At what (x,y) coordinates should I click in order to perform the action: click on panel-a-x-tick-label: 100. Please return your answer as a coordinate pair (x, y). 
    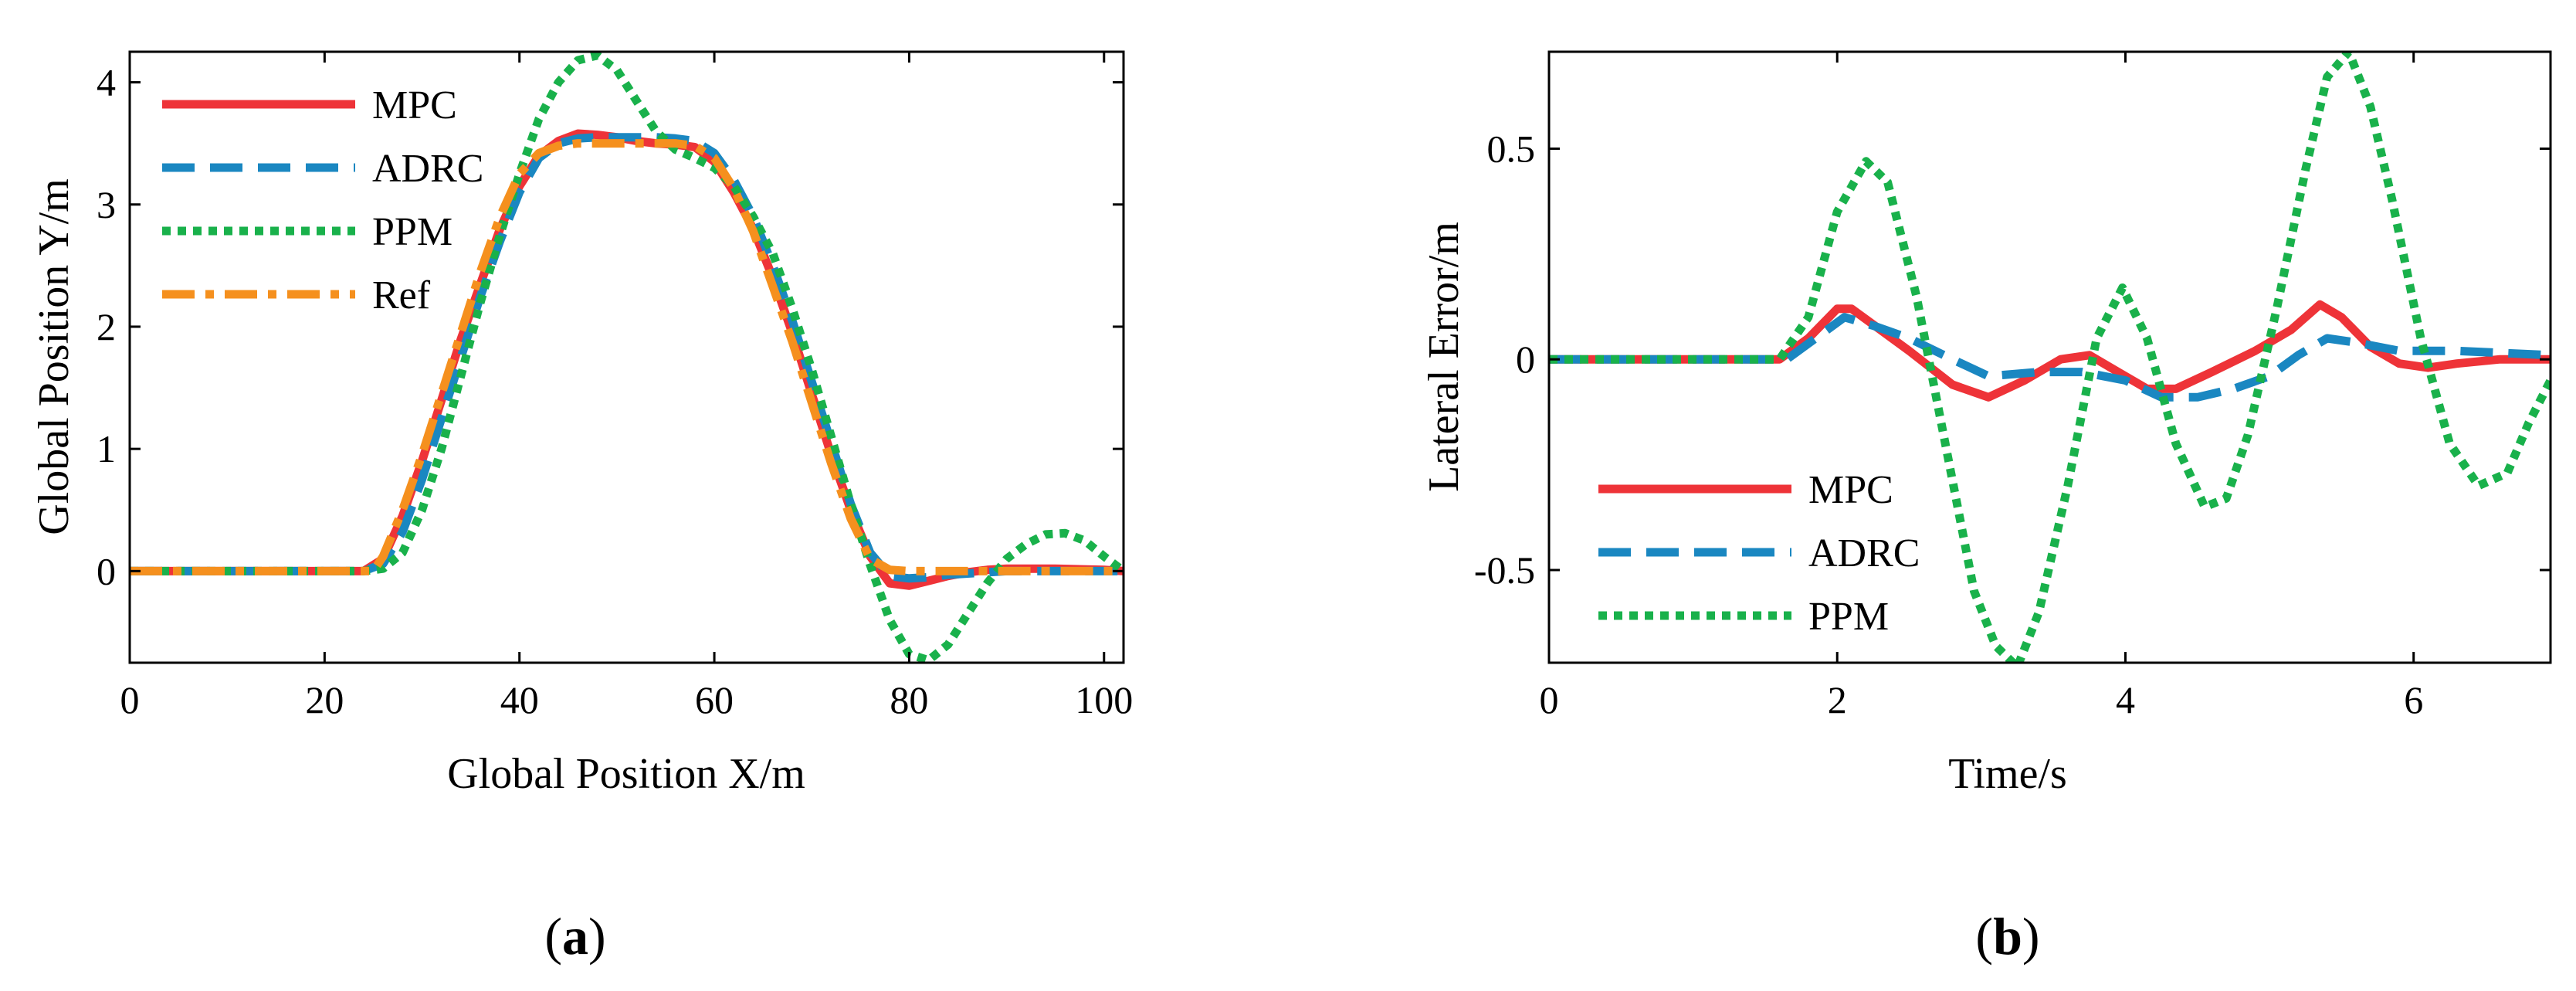
    Looking at the image, I should click on (1104, 699).